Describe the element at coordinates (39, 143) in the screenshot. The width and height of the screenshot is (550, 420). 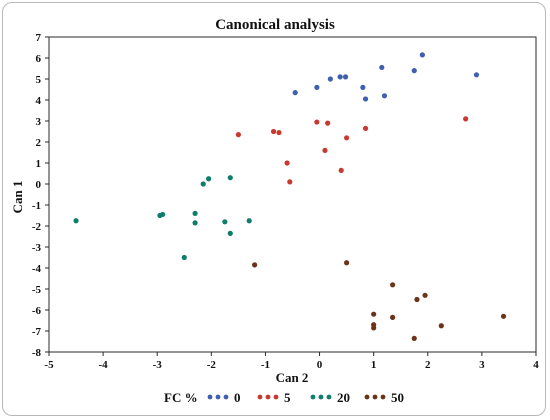
I see `y-tick-label: 2` at that location.